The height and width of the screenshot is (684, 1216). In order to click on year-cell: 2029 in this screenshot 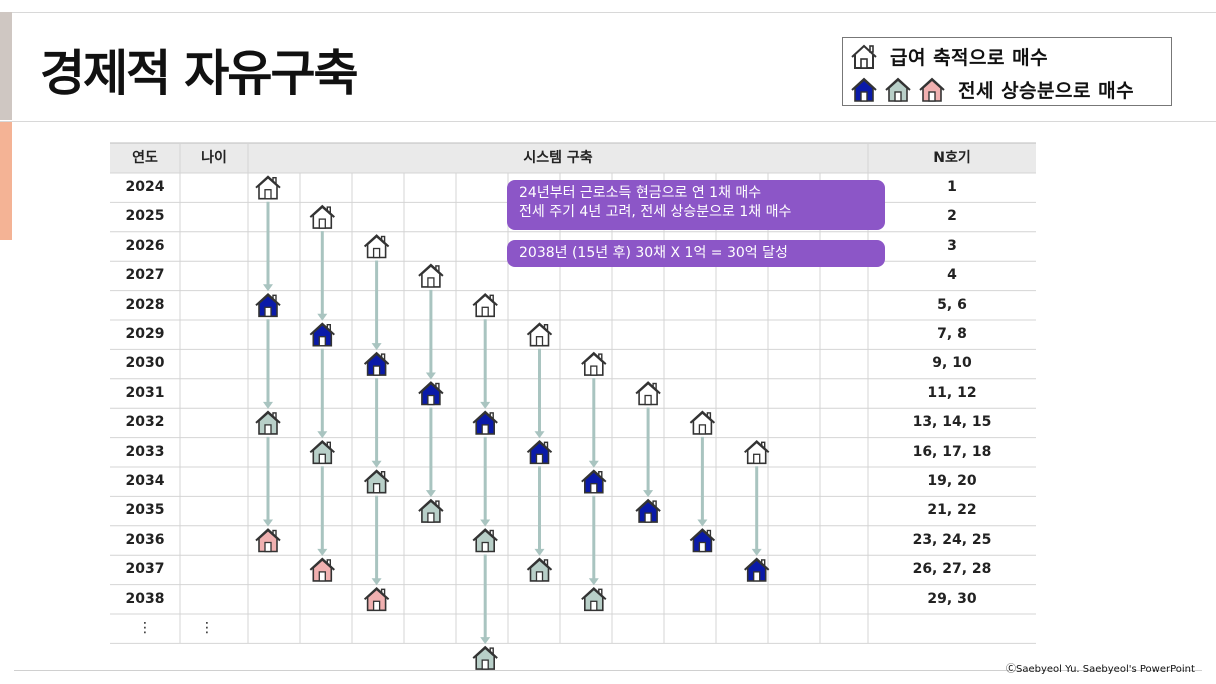, I will do `click(145, 334)`.